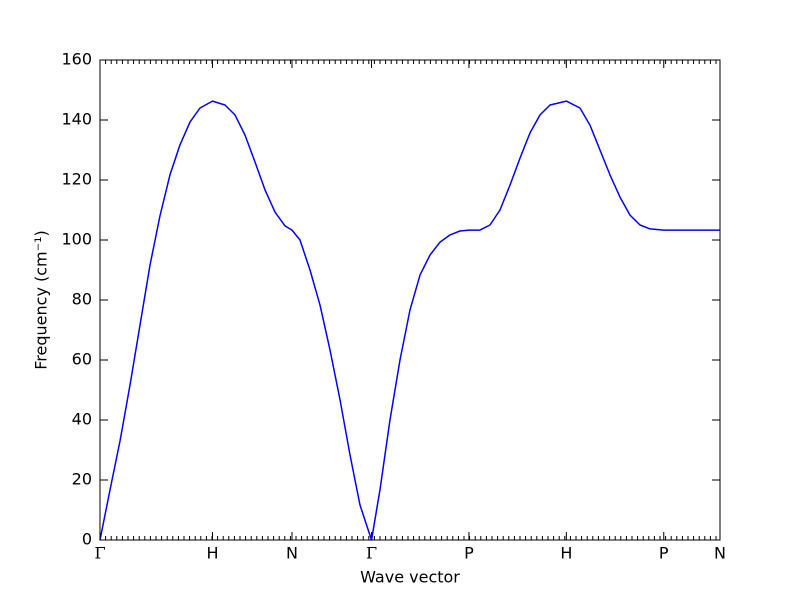  What do you see at coordinates (76, 179) in the screenshot?
I see `y-tick-label: 120` at bounding box center [76, 179].